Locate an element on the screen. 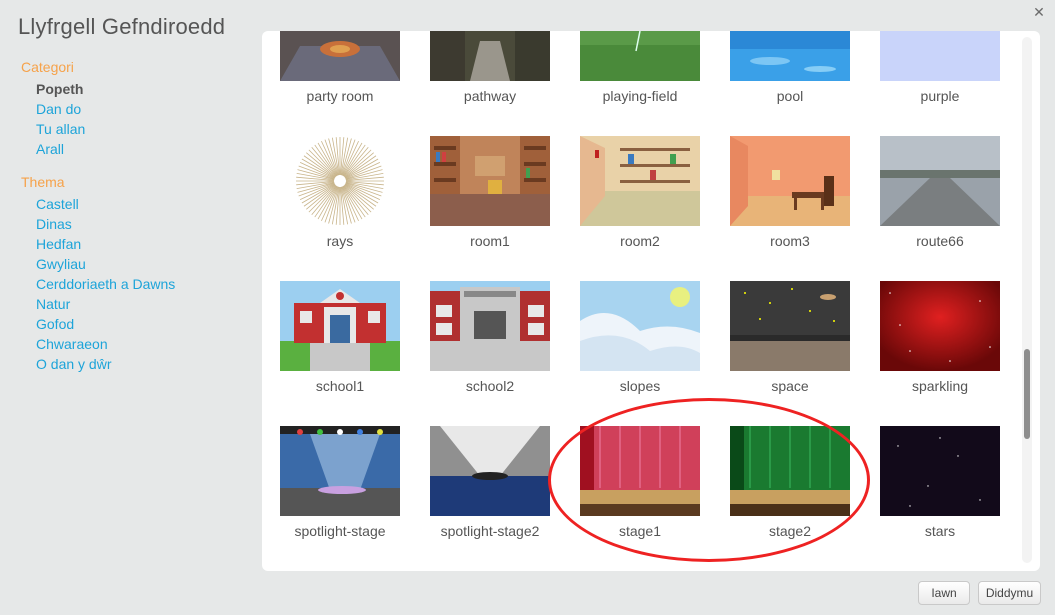 The height and width of the screenshot is (615, 1055). backdrop-label: route66 is located at coordinates (940, 241).